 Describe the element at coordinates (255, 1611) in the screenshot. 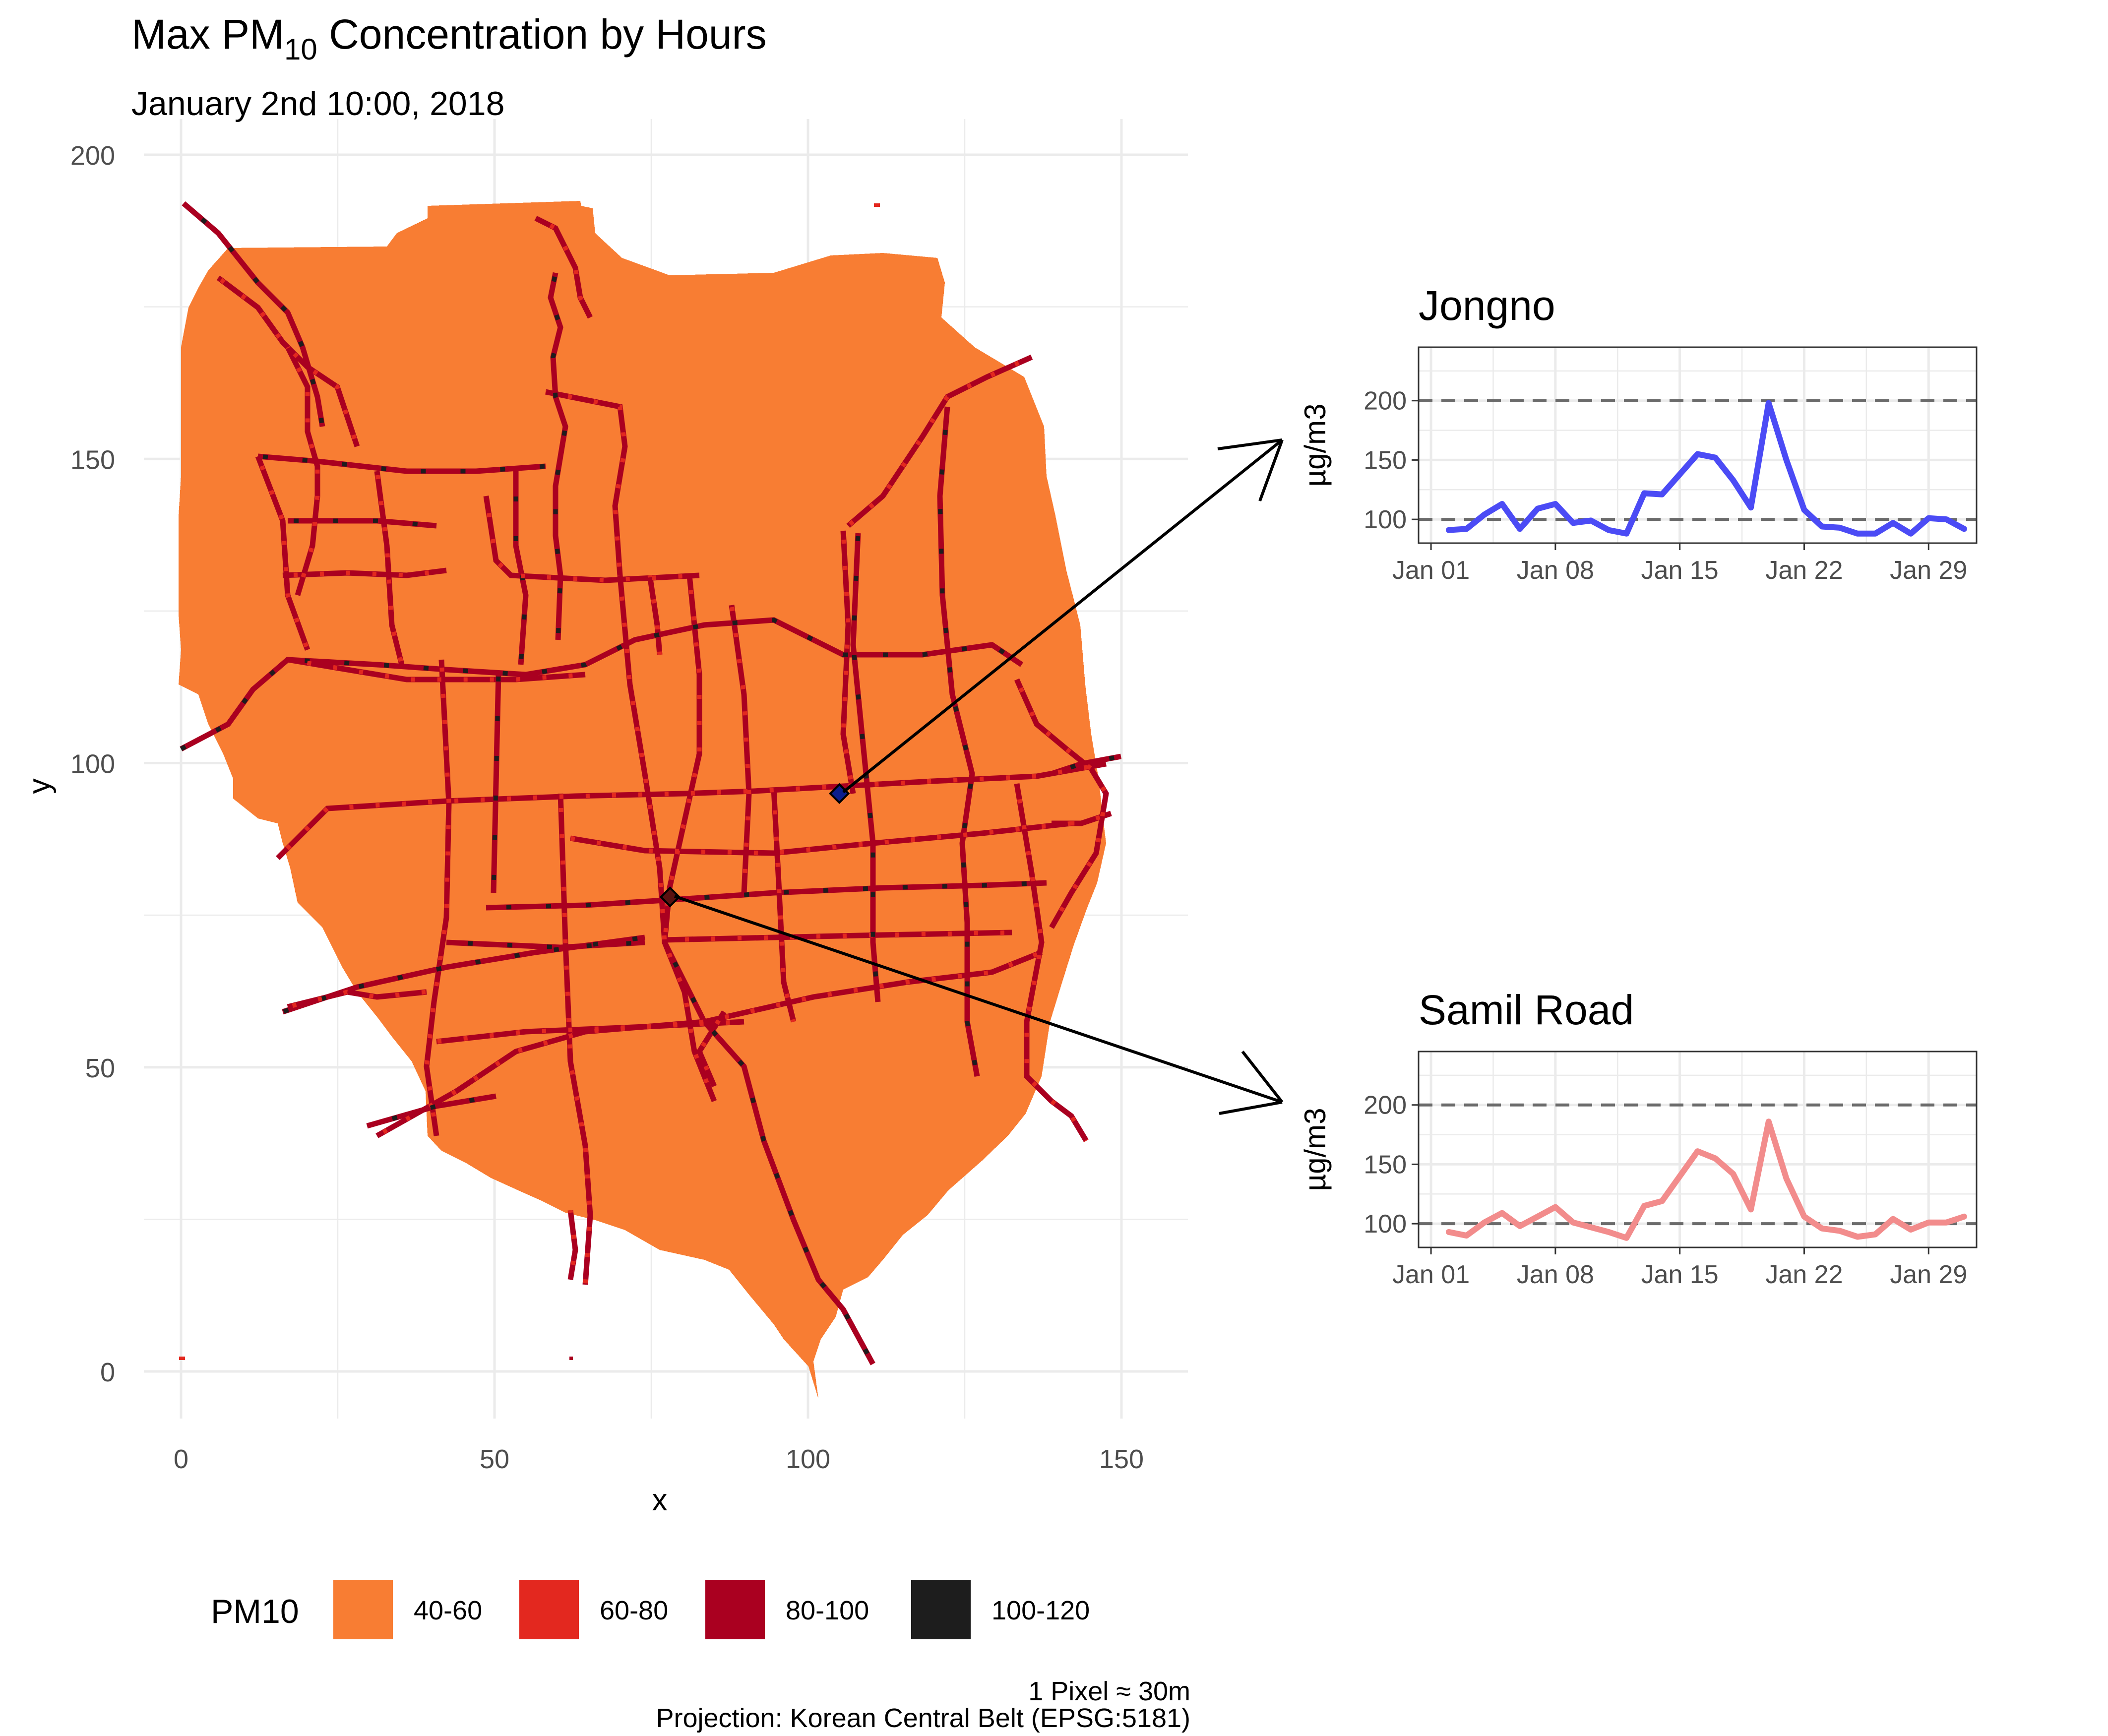

I see `legend-title: PM10` at that location.